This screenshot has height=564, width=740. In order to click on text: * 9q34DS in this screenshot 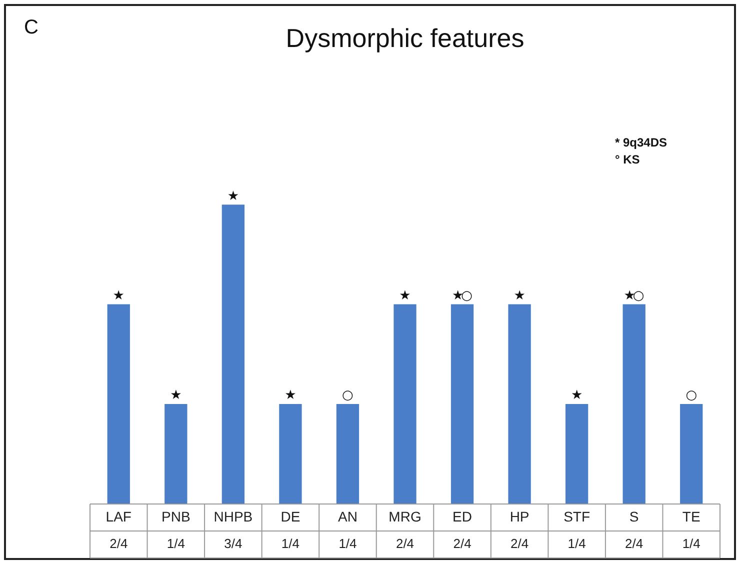, I will do `click(641, 142)`.